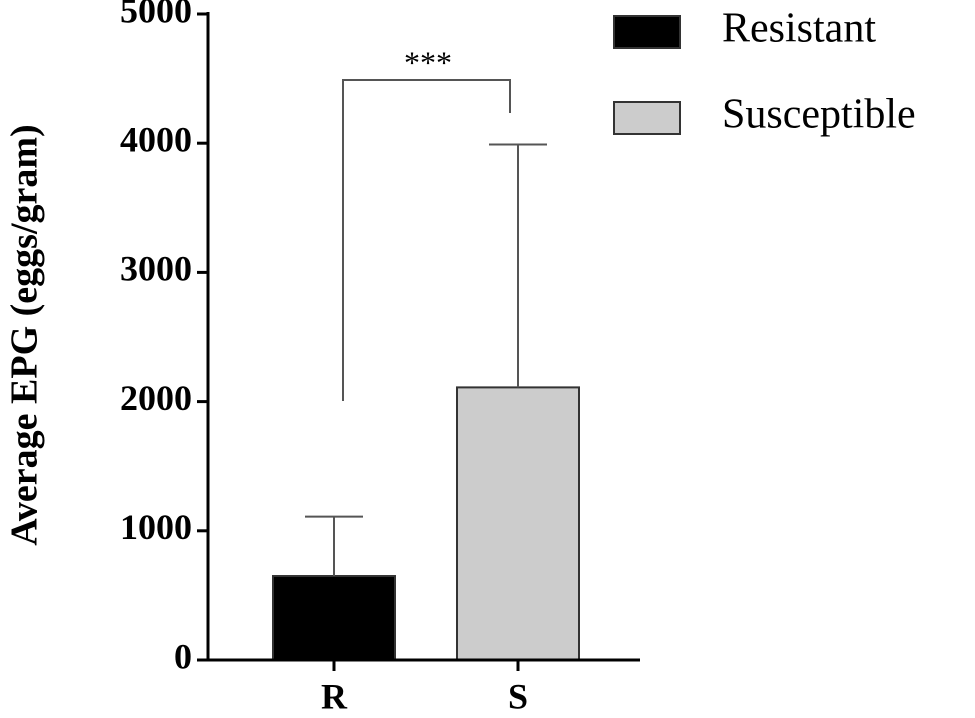 The height and width of the screenshot is (718, 975). I want to click on x-tick-label: S, so click(518, 696).